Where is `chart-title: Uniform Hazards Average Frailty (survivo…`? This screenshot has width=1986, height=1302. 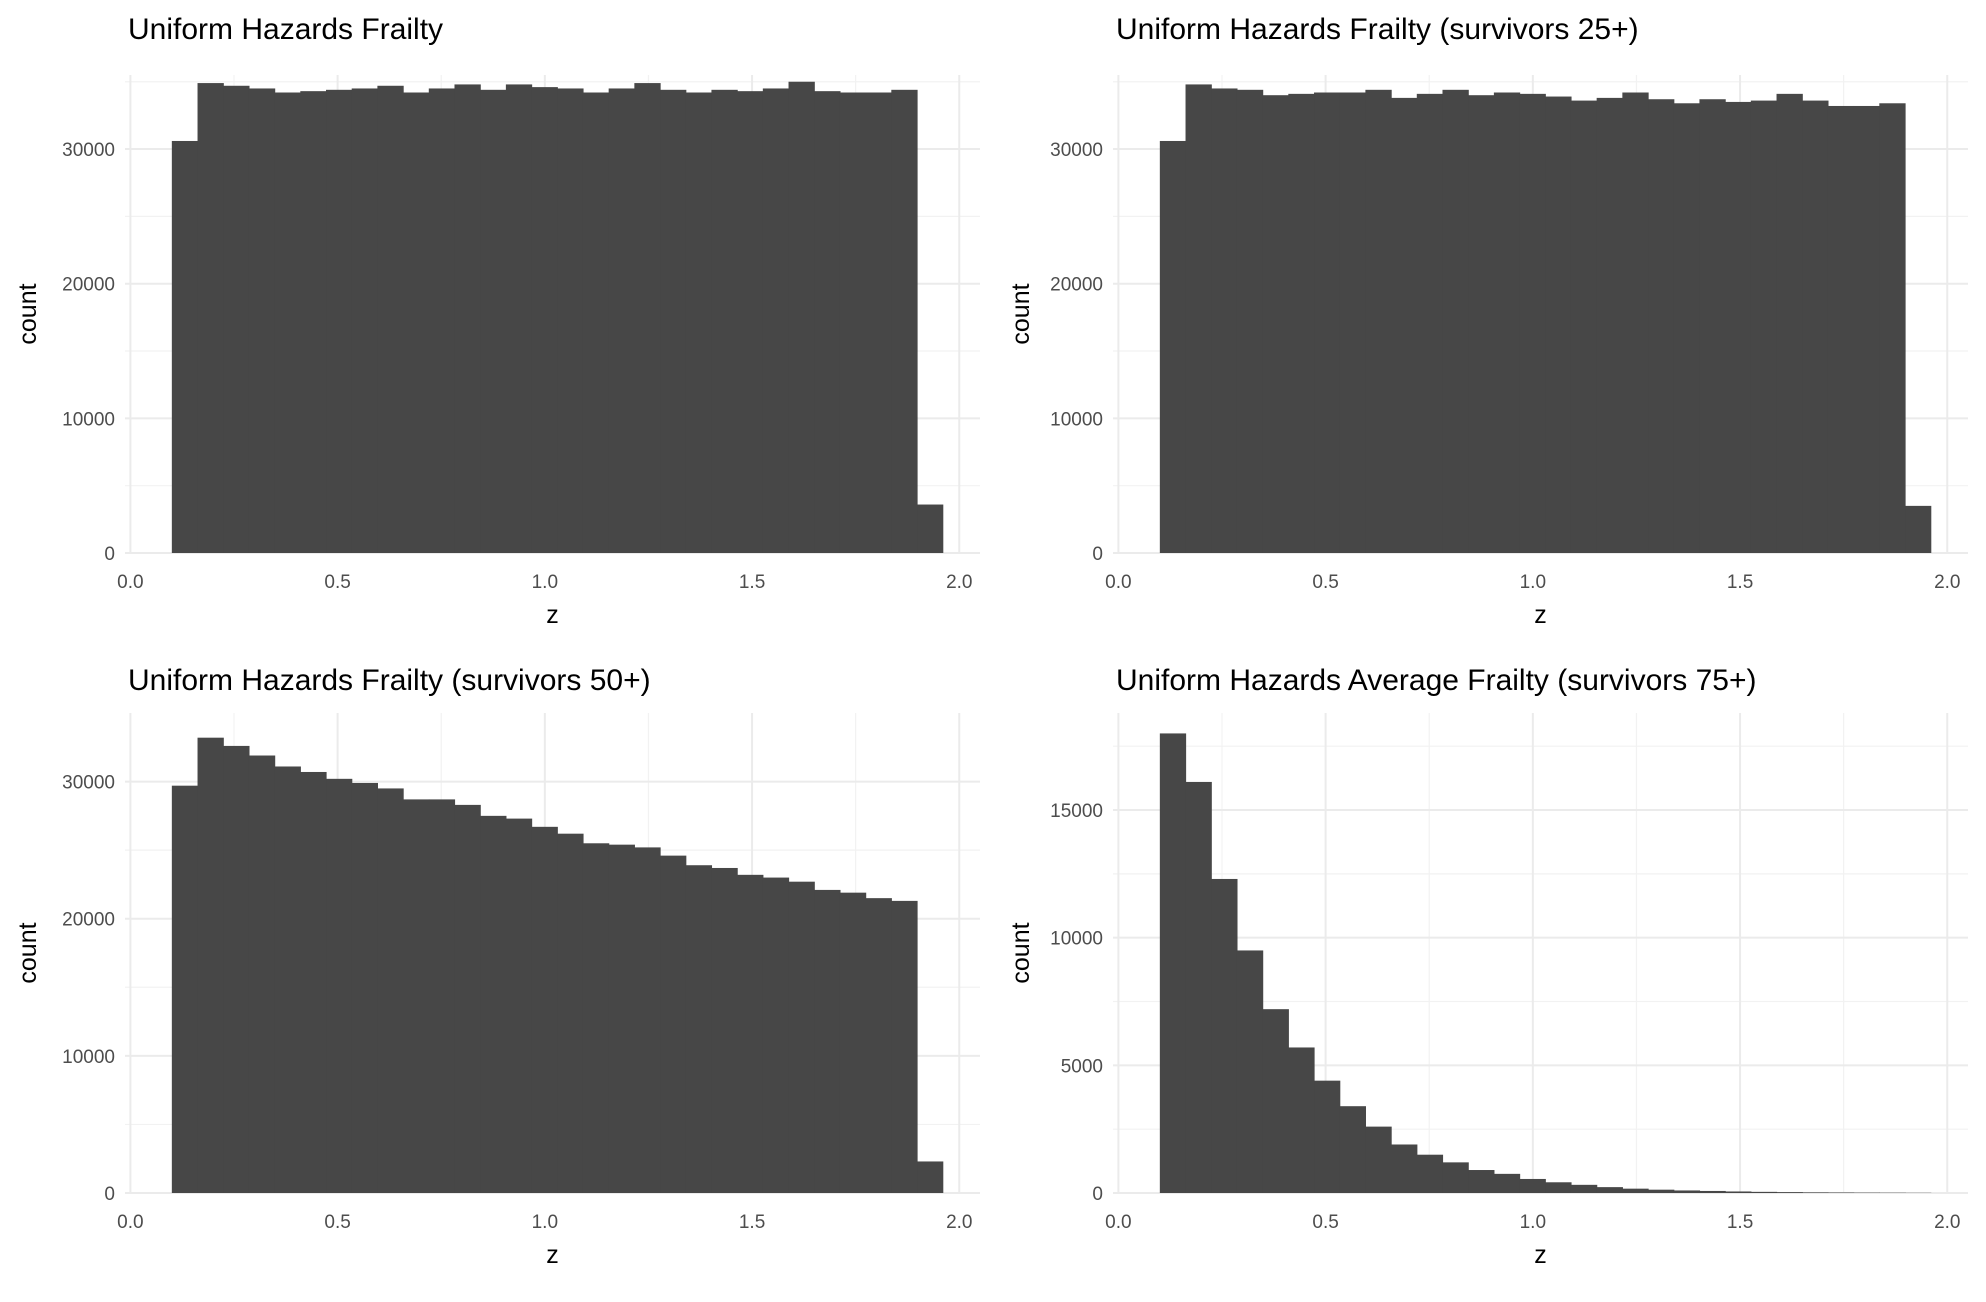 chart-title: Uniform Hazards Average Frailty (survivo… is located at coordinates (1436, 680).